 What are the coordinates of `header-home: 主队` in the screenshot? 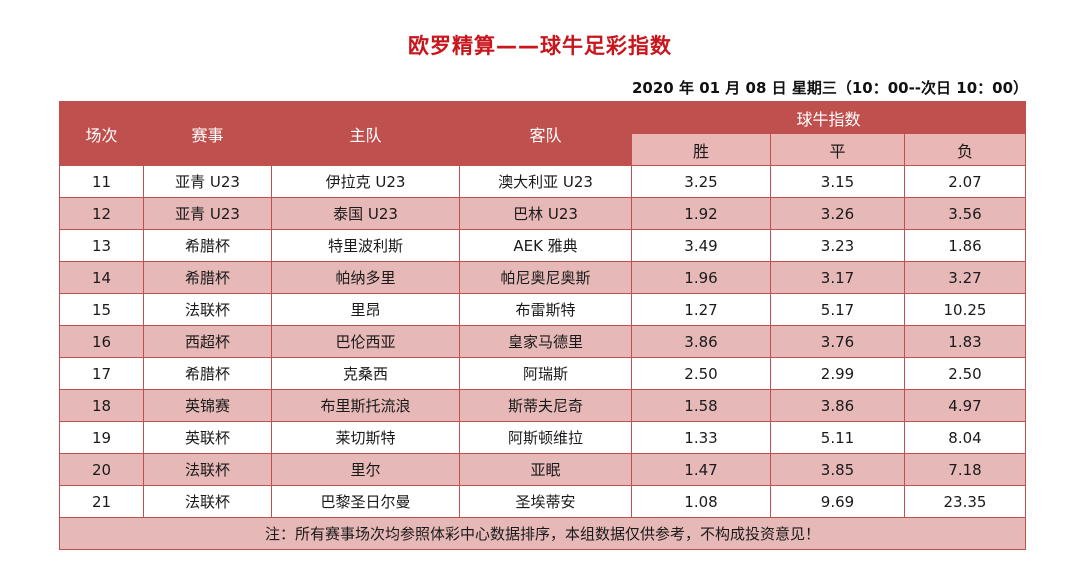 It's located at (365, 133).